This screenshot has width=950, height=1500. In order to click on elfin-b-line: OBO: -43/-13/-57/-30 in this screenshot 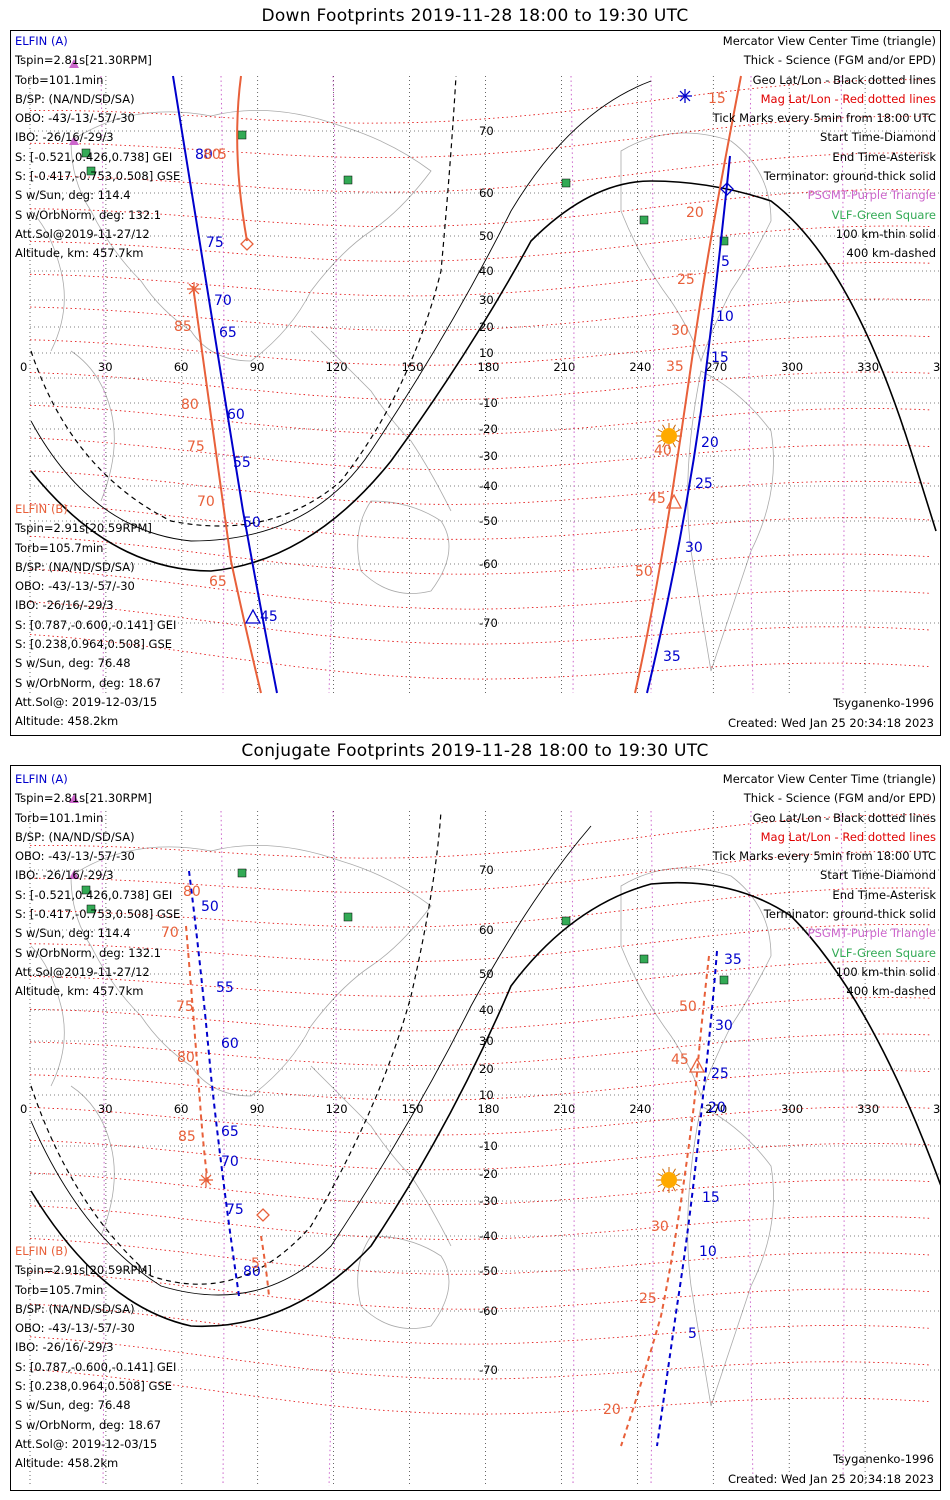, I will do `click(75, 1328)`.